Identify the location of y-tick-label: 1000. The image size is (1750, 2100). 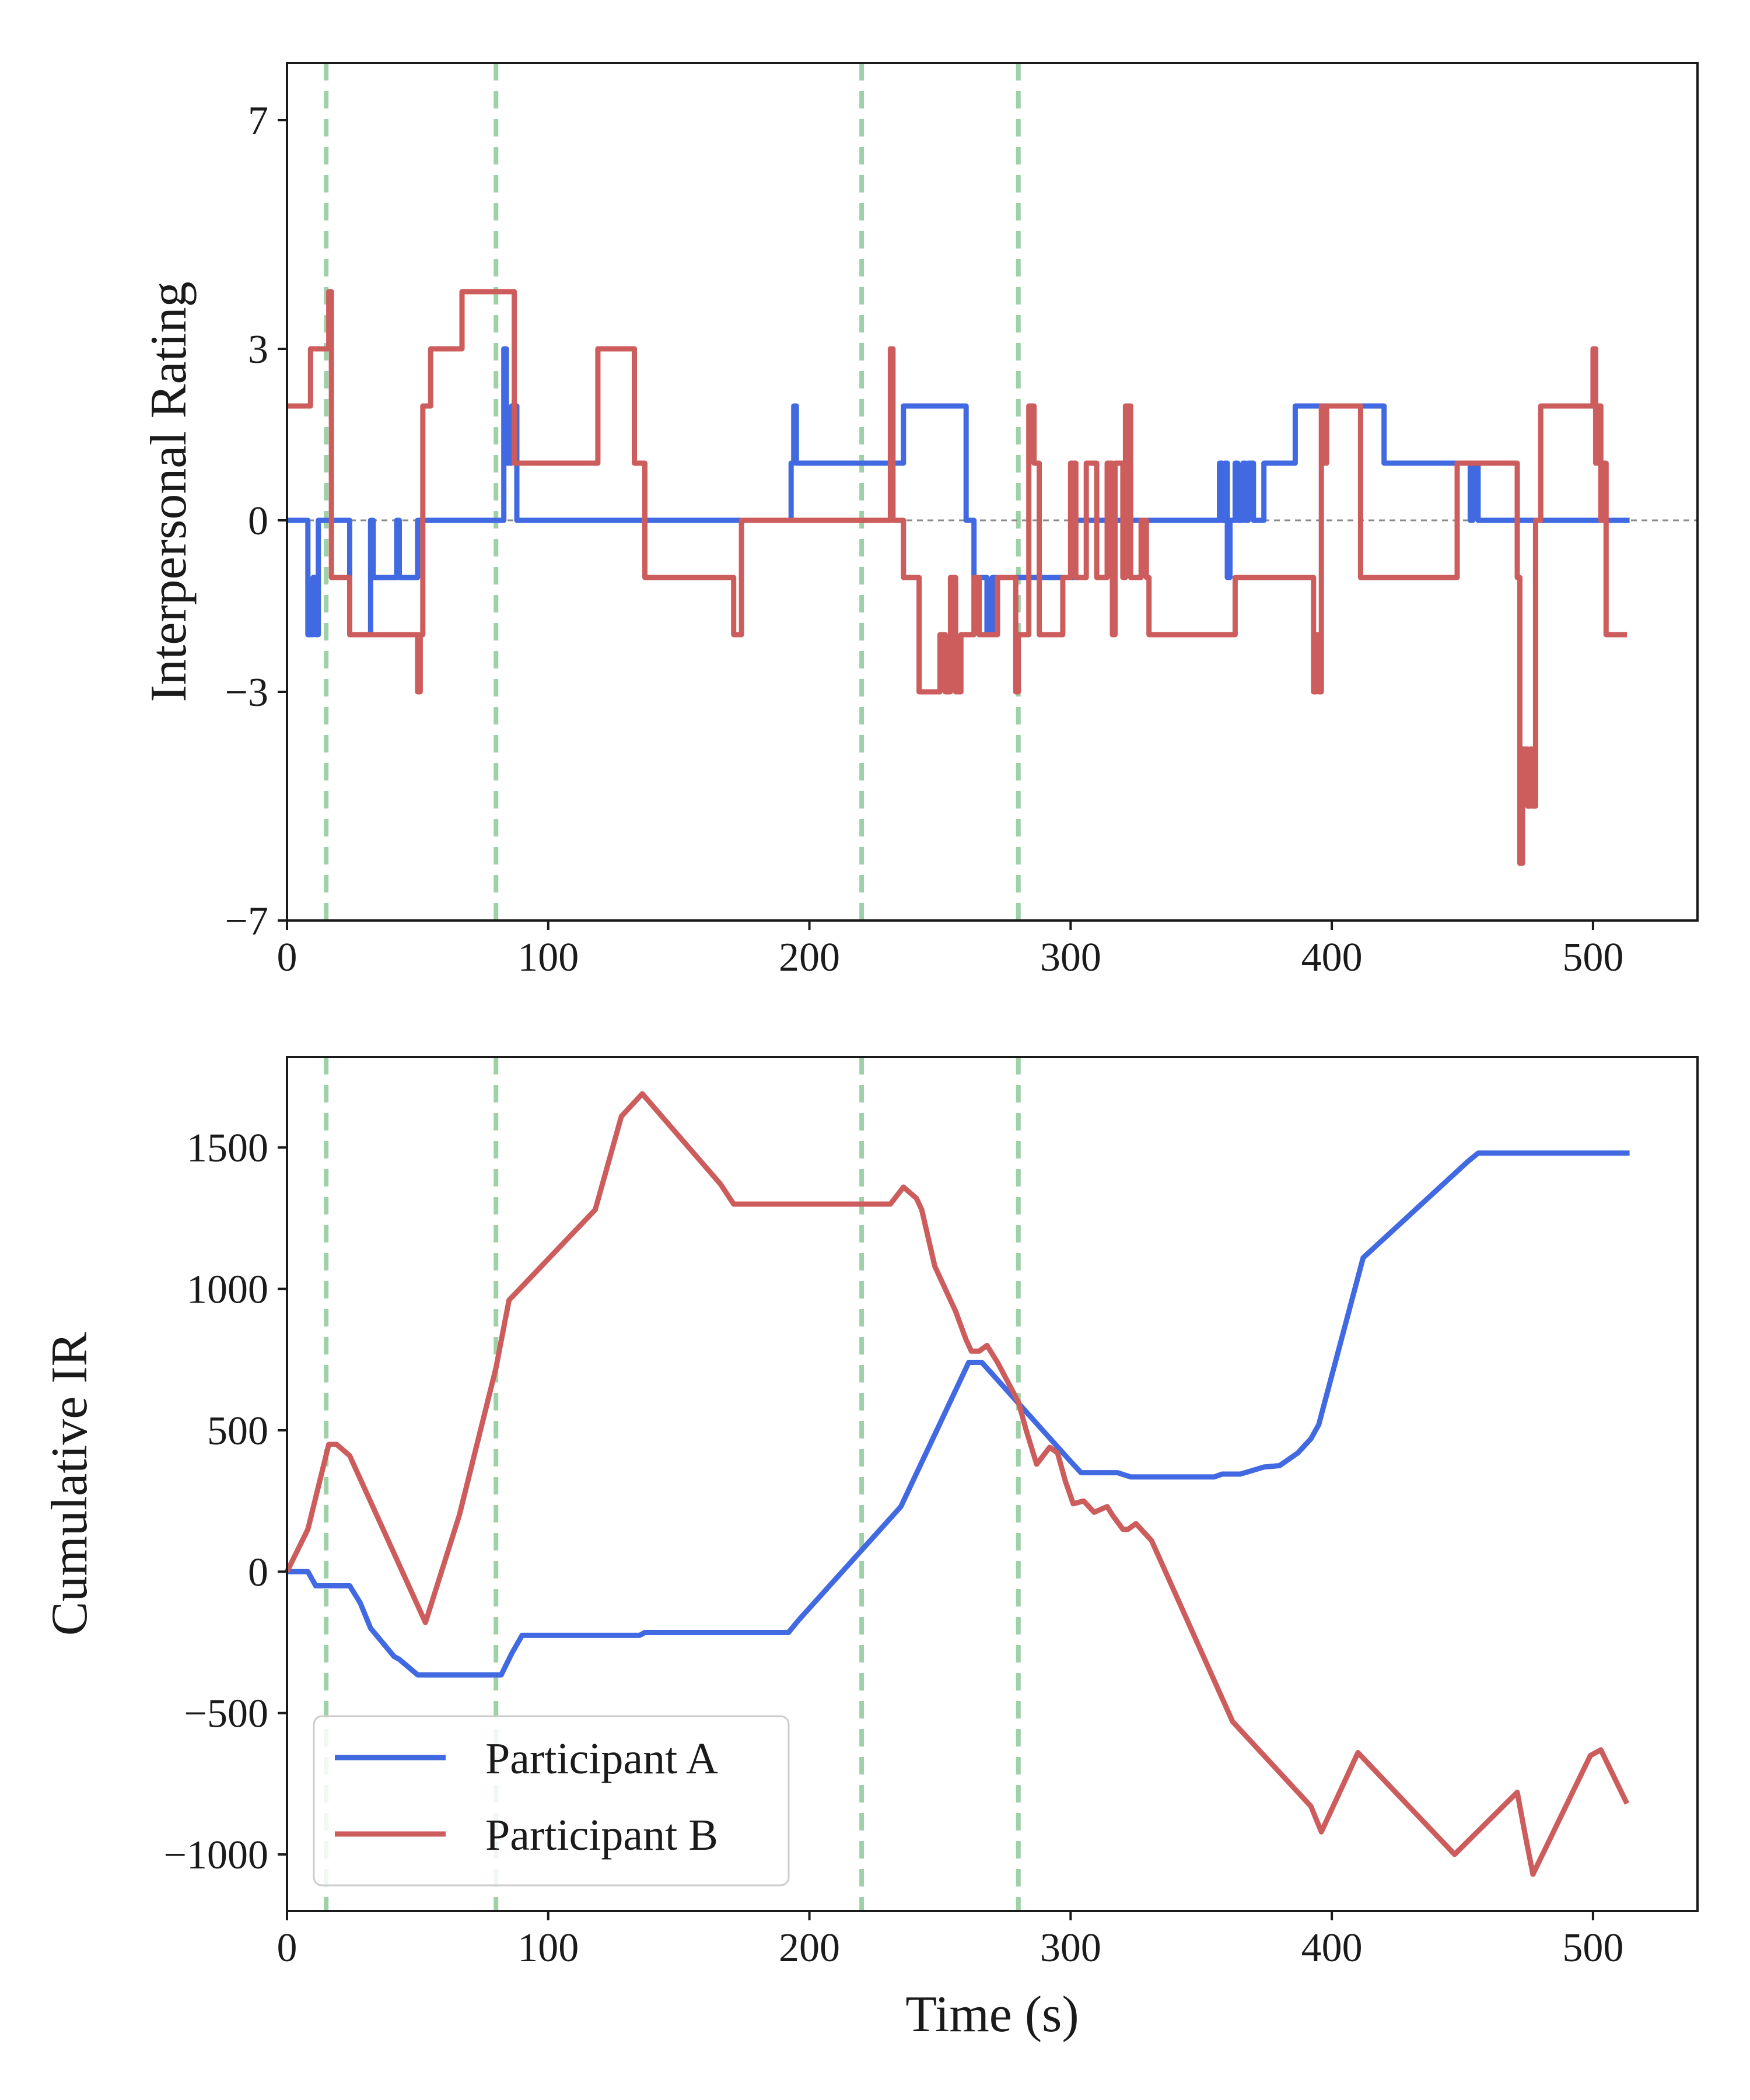
(228, 1290).